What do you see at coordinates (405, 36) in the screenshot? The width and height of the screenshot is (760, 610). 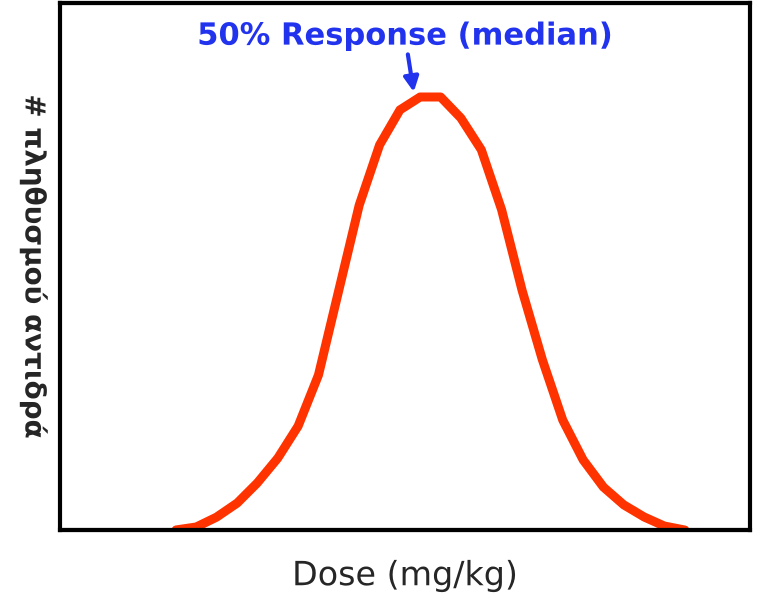 I see `text: 50% Response (median)` at bounding box center [405, 36].